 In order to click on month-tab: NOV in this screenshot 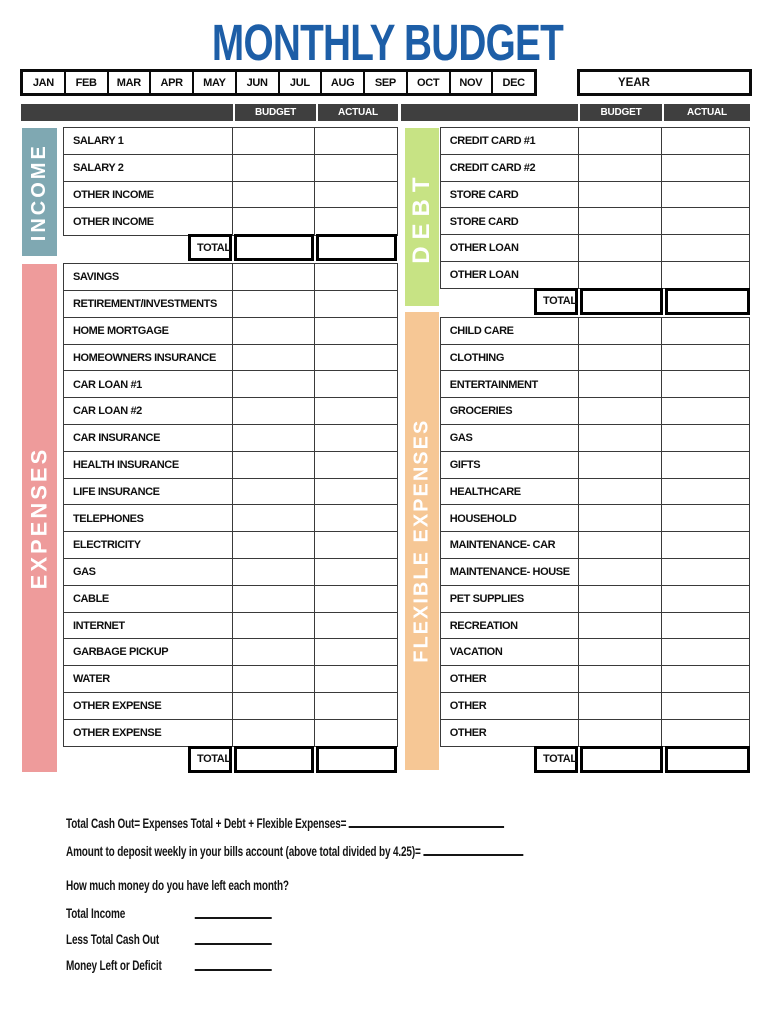, I will do `click(470, 82)`.